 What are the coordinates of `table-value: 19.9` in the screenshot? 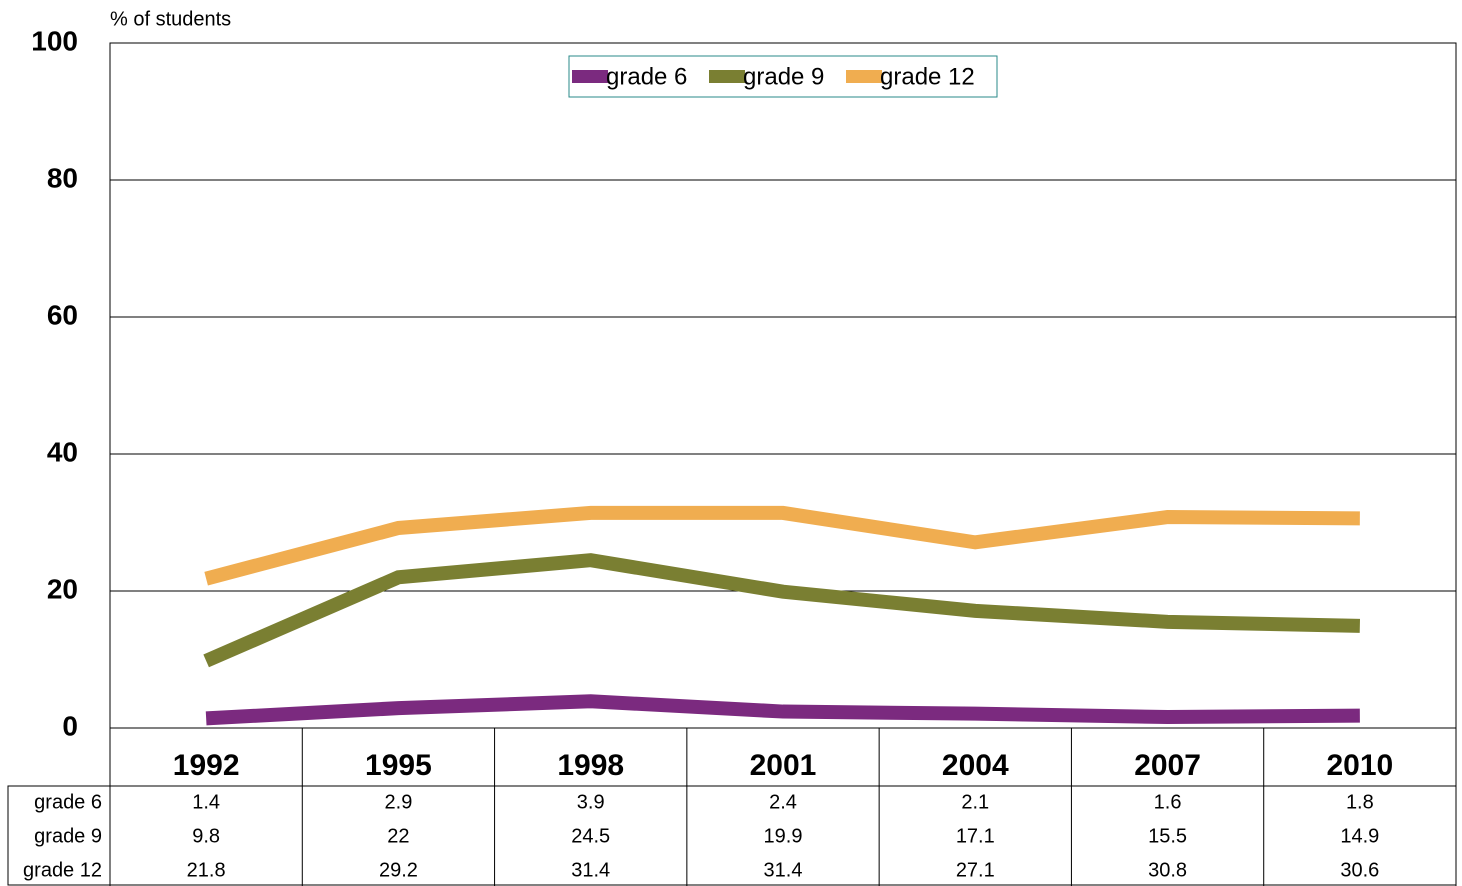 It's located at (783, 836).